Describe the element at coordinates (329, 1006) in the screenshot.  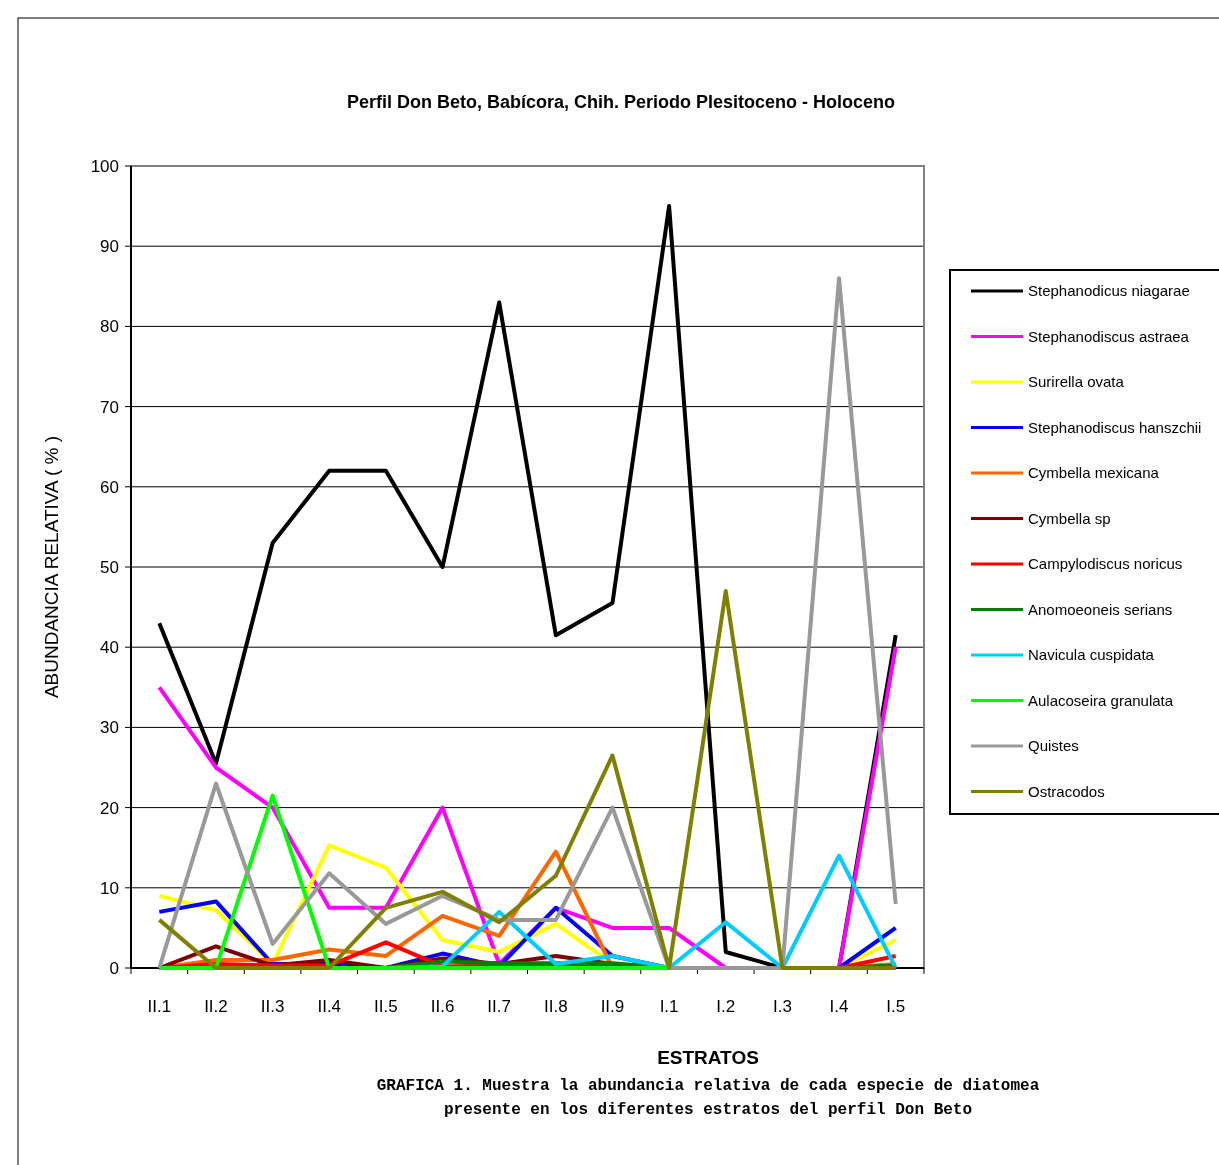
I see `x-tick-label: II.4` at that location.